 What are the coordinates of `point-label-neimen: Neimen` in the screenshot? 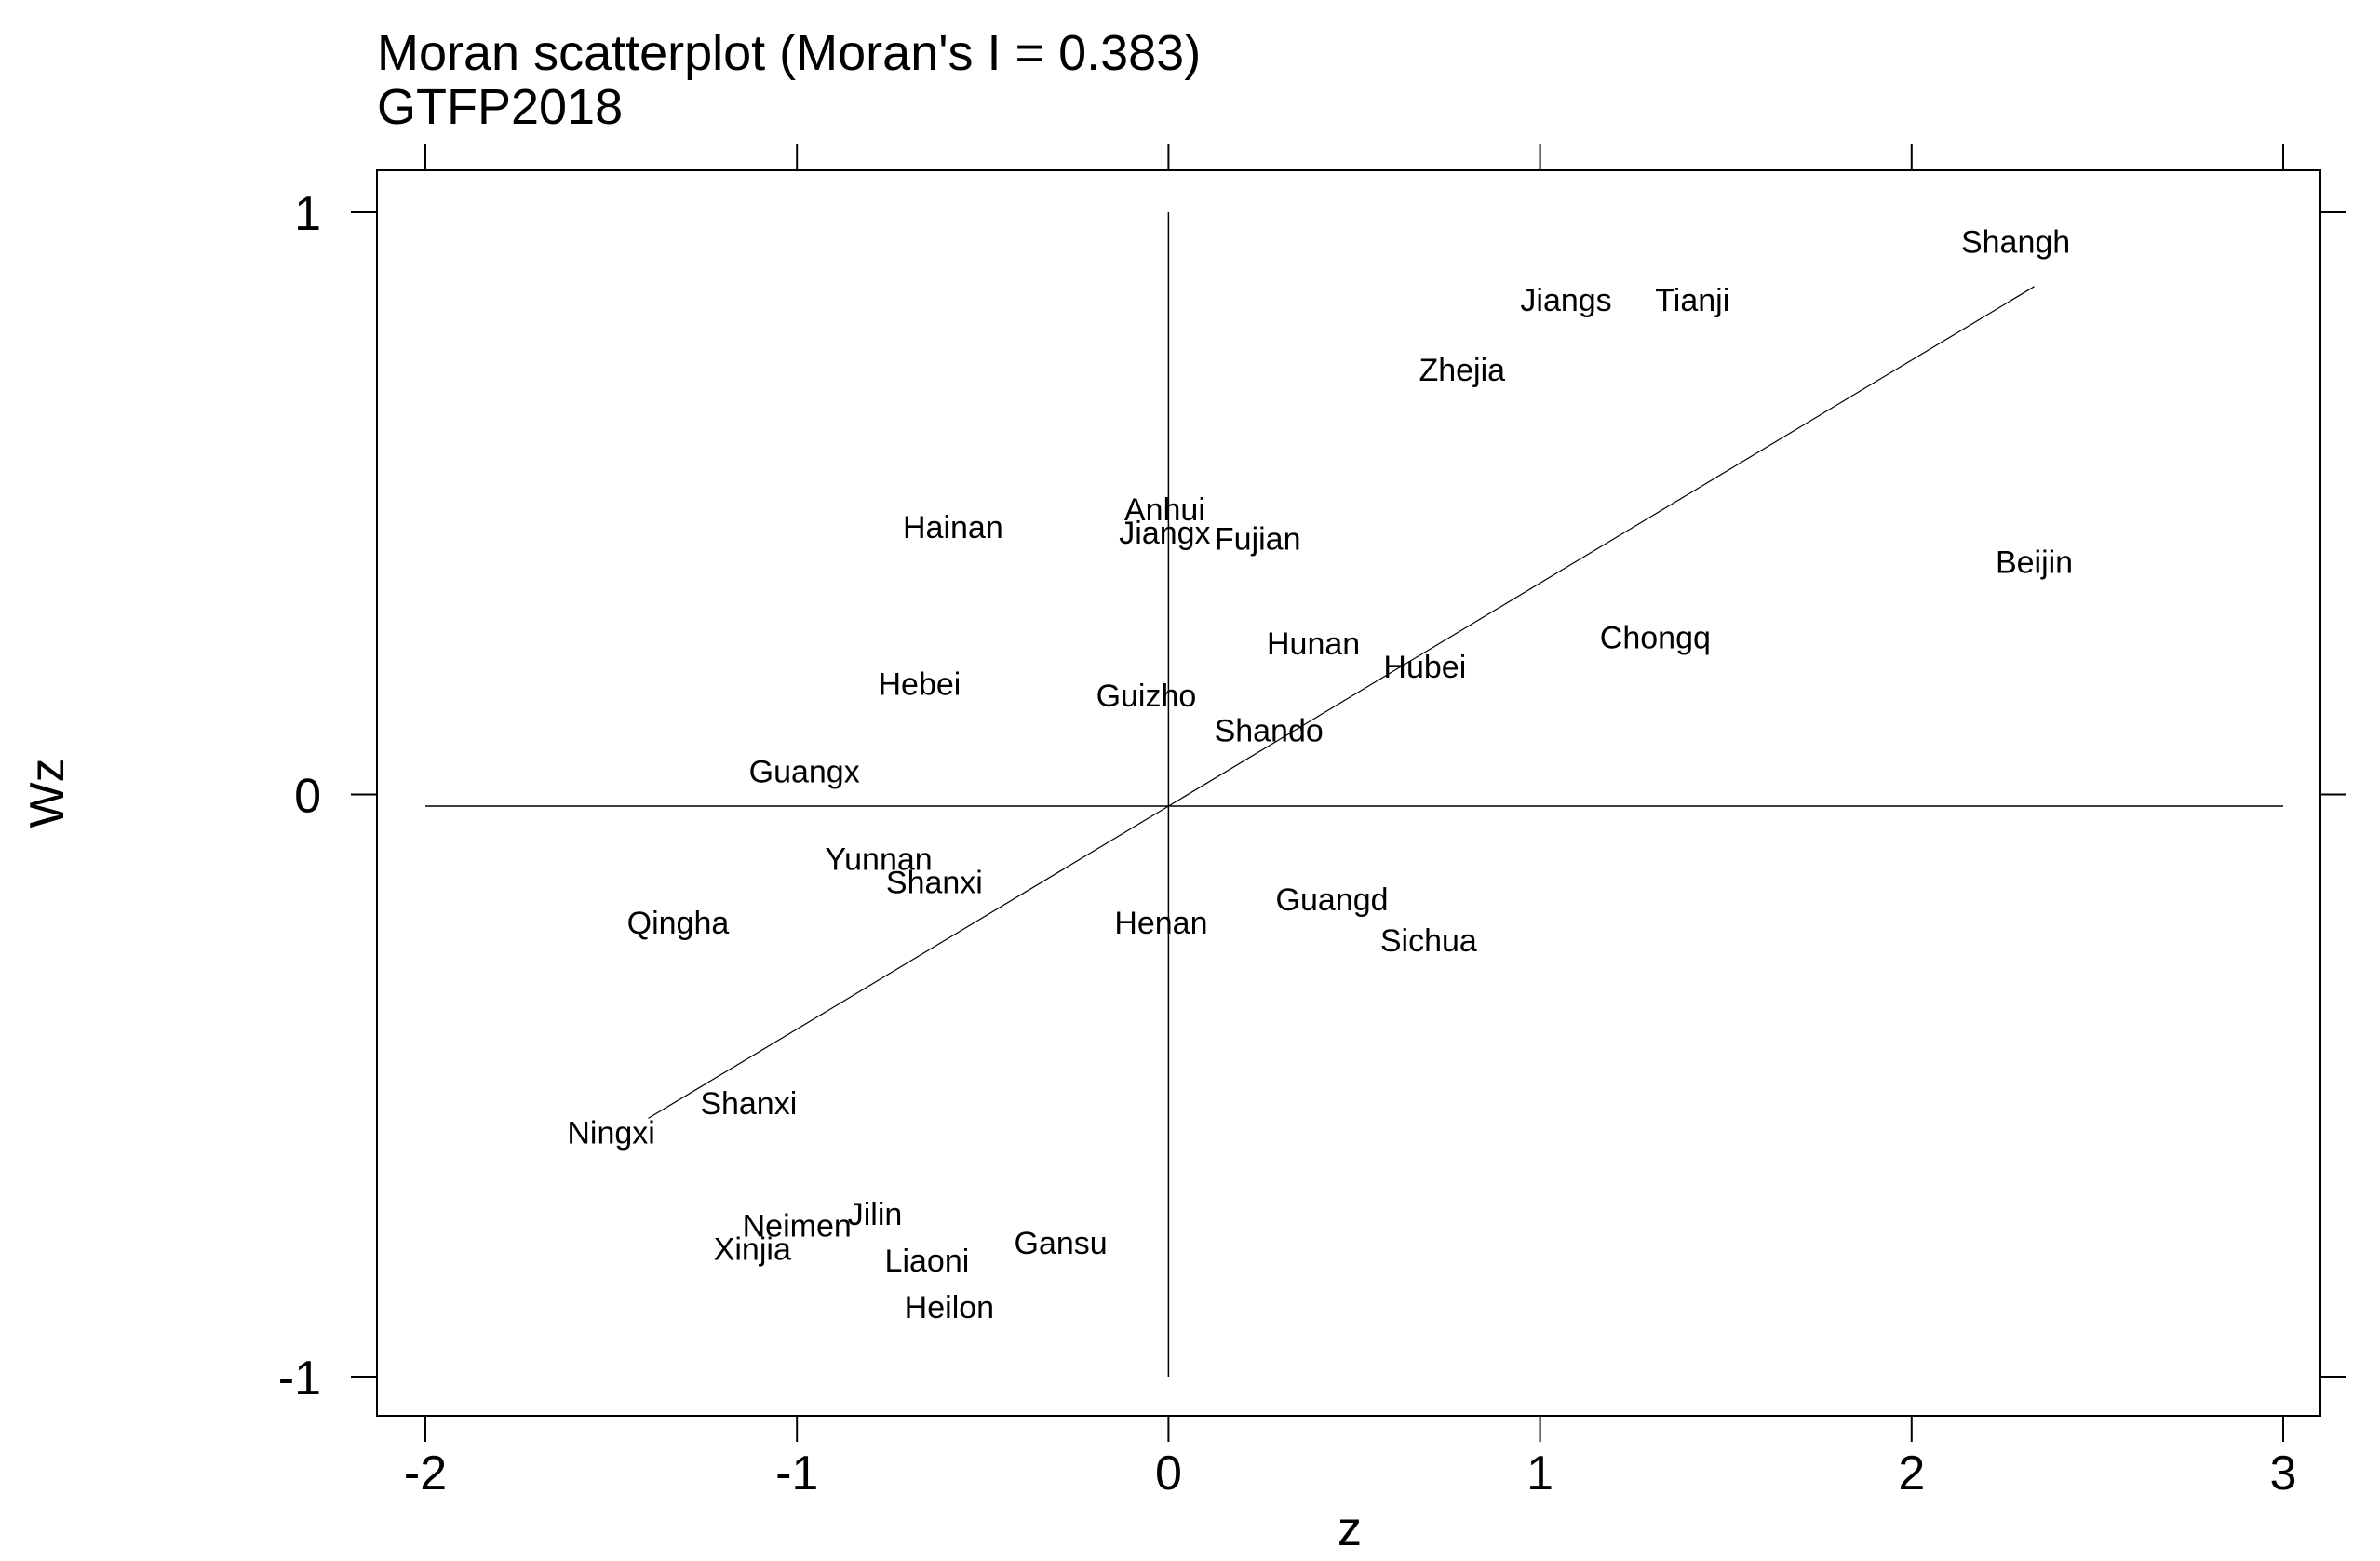 It's located at (797, 1226).